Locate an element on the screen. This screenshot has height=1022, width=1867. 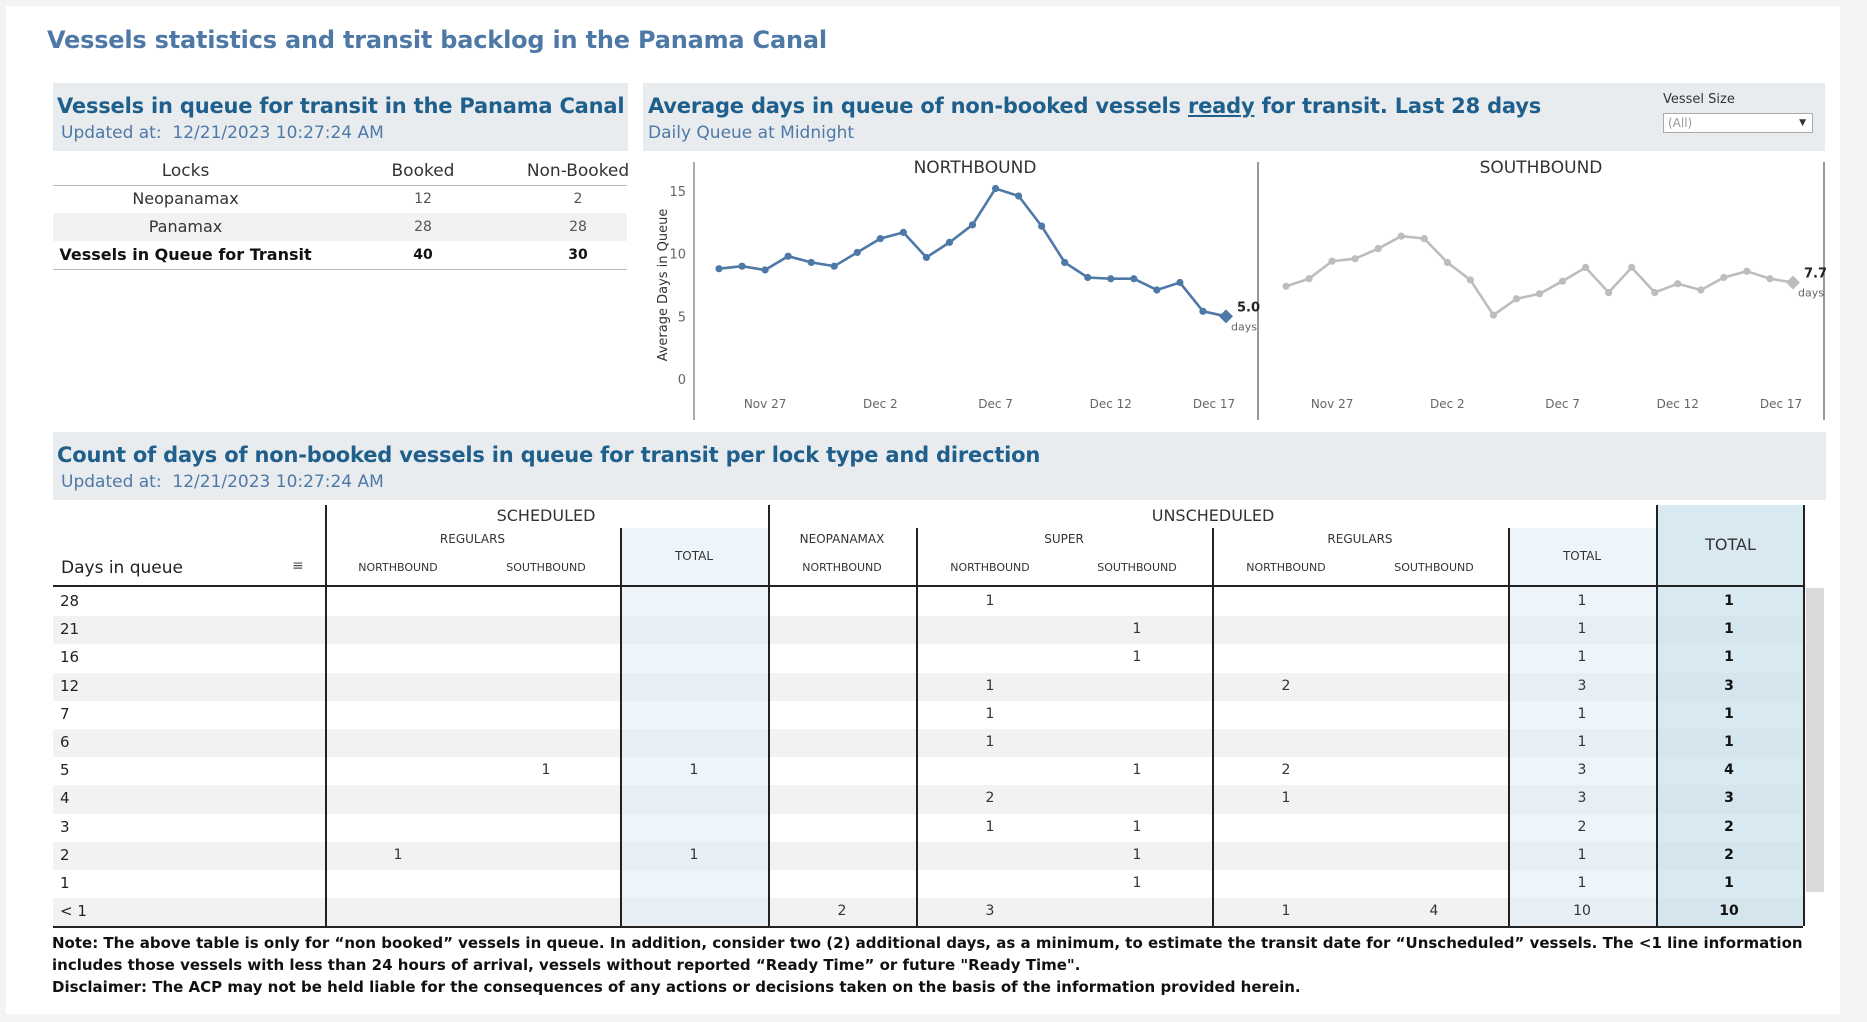
grand-total-col-bg is located at coordinates (1729, 716).